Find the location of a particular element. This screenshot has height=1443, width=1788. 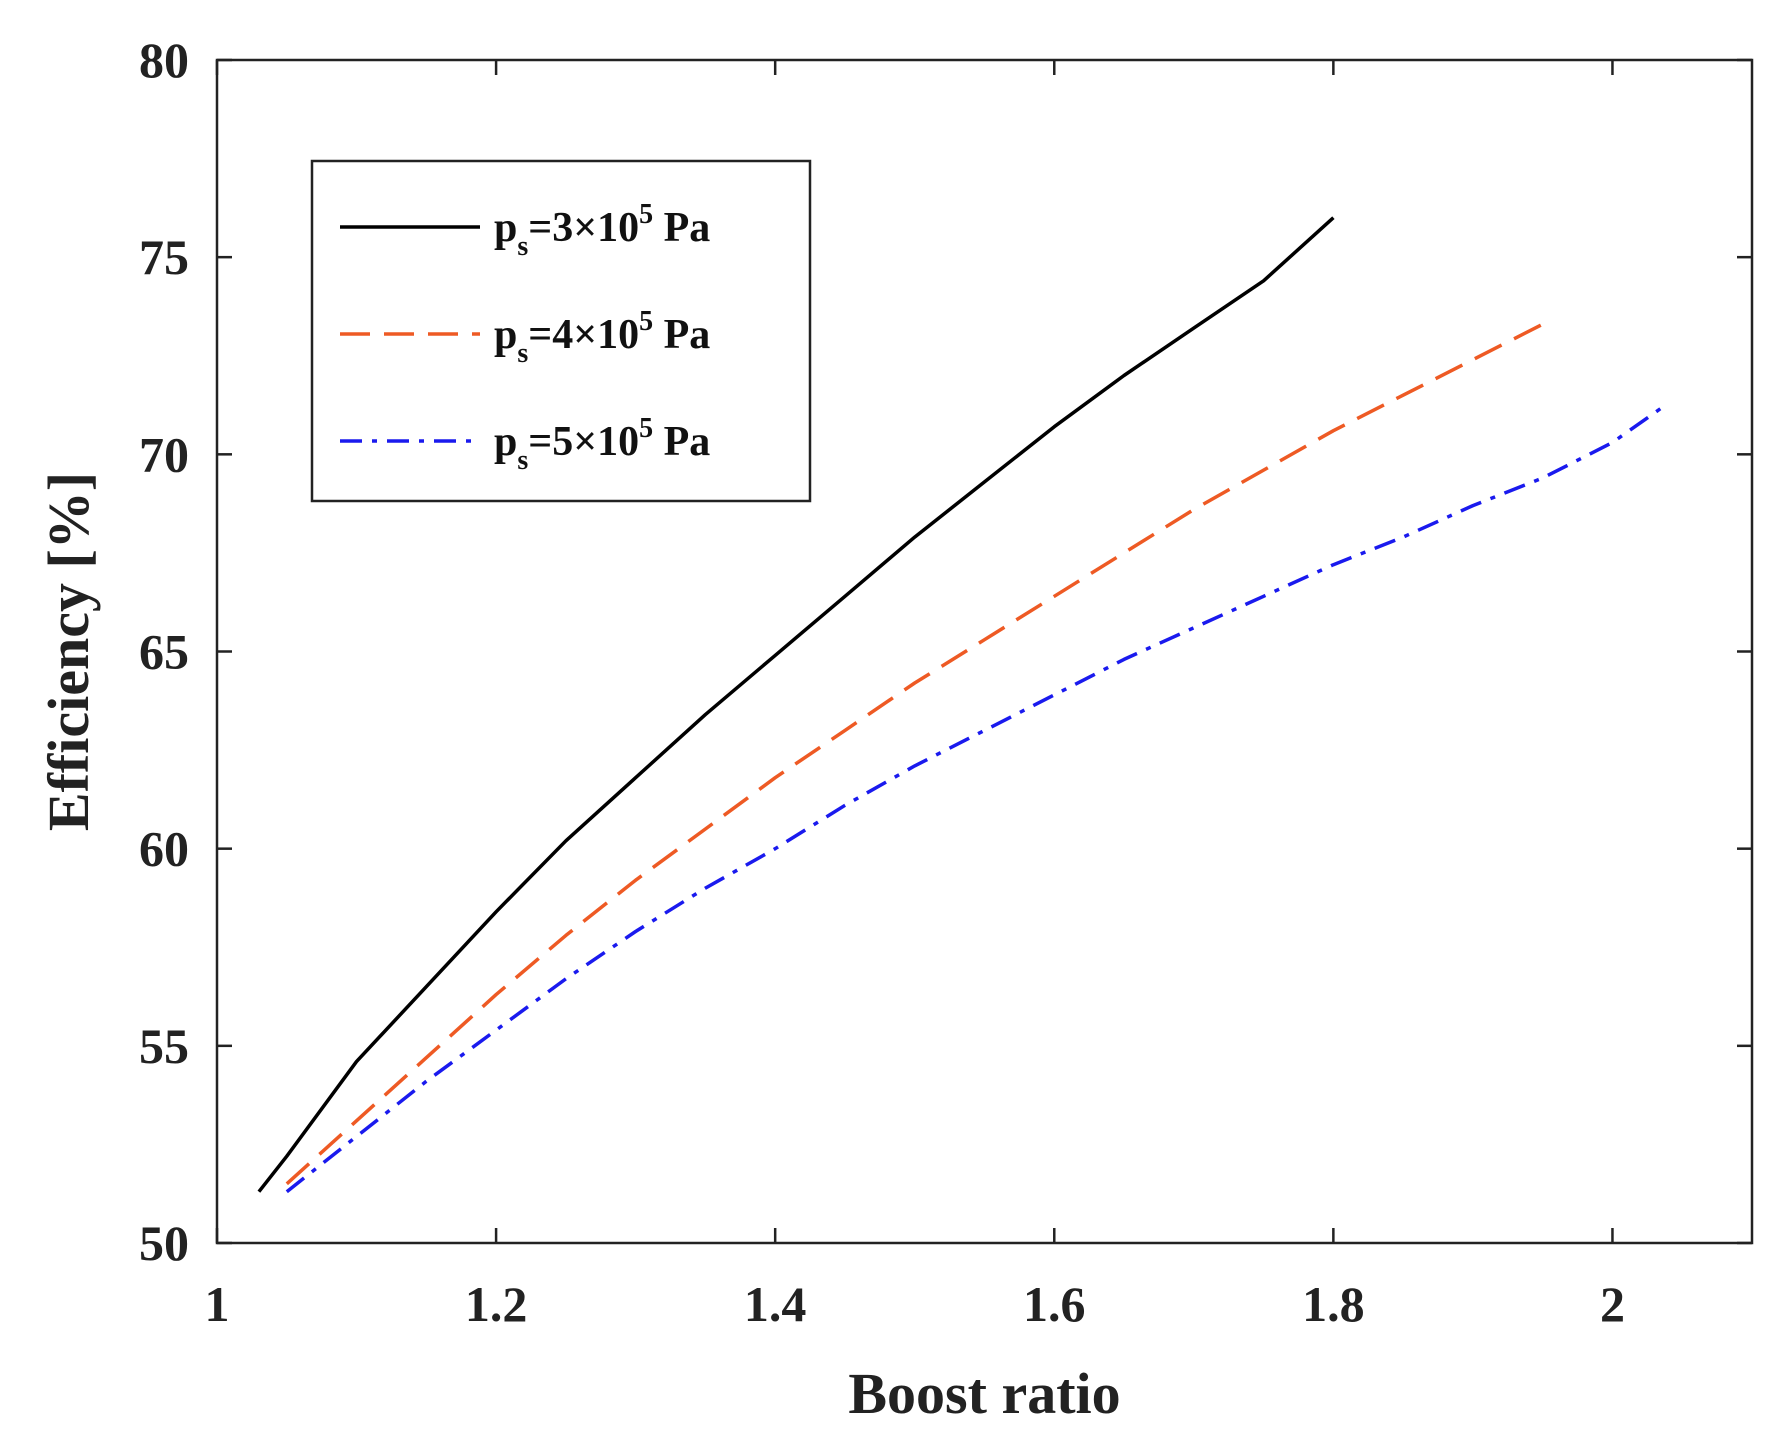

legend-text-mid: =3×10 is located at coordinates (583, 228).